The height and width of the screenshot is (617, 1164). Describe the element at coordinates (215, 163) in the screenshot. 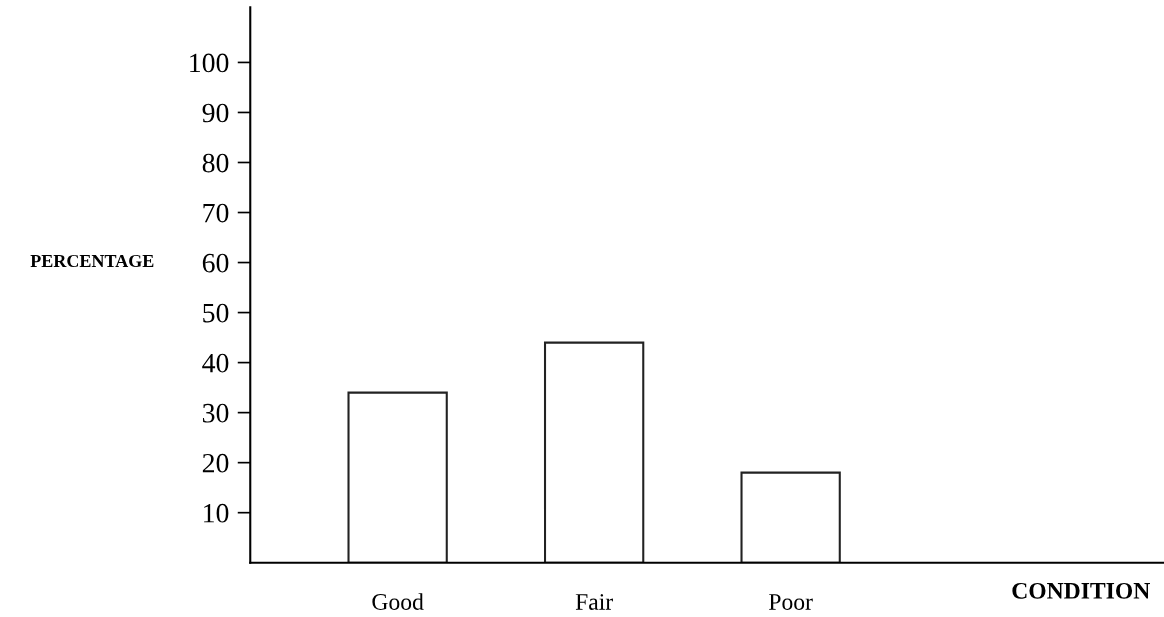

I see `y-tick-label: 80` at that location.